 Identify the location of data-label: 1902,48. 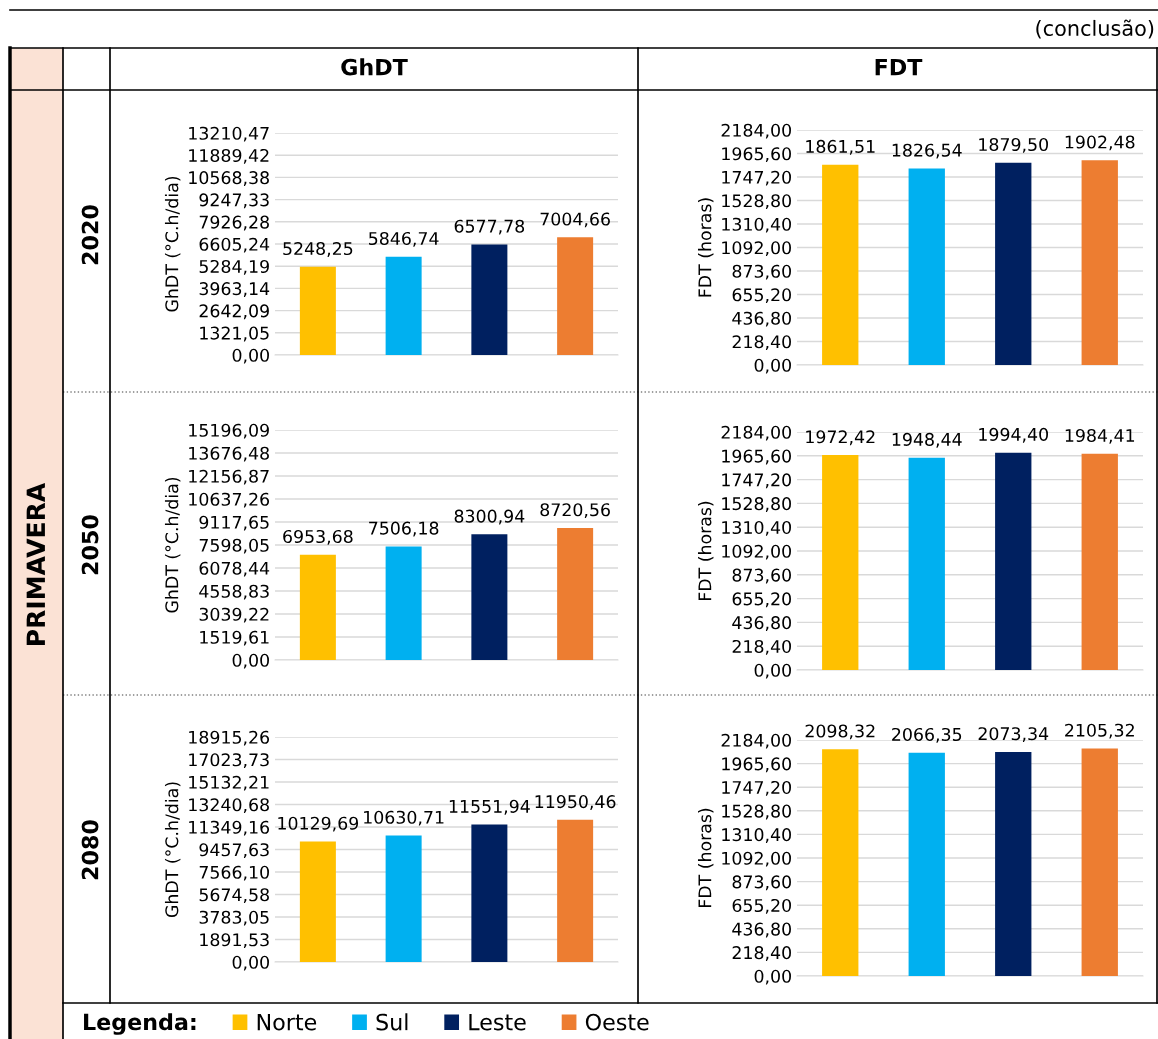
(1100, 143).